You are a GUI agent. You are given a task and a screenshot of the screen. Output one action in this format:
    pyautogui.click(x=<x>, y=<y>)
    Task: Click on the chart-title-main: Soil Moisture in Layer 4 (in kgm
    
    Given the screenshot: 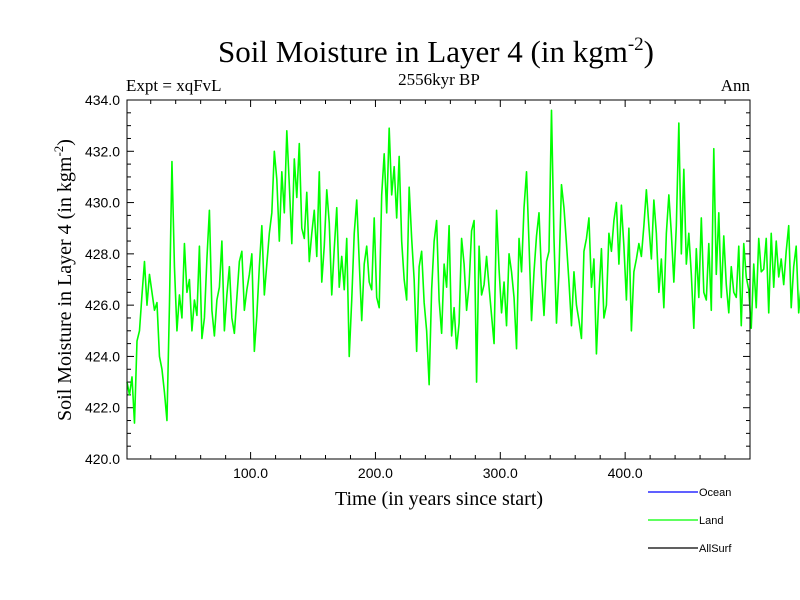 What is the action you would take?
    pyautogui.click(x=423, y=51)
    